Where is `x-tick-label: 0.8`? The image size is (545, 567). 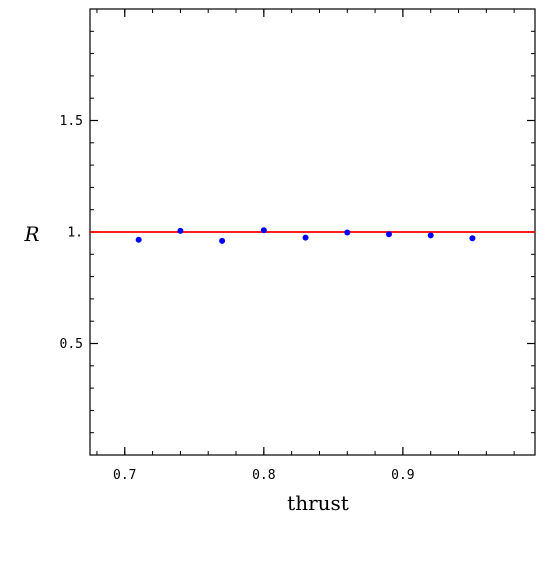
x-tick-label: 0.8 is located at coordinates (263, 475).